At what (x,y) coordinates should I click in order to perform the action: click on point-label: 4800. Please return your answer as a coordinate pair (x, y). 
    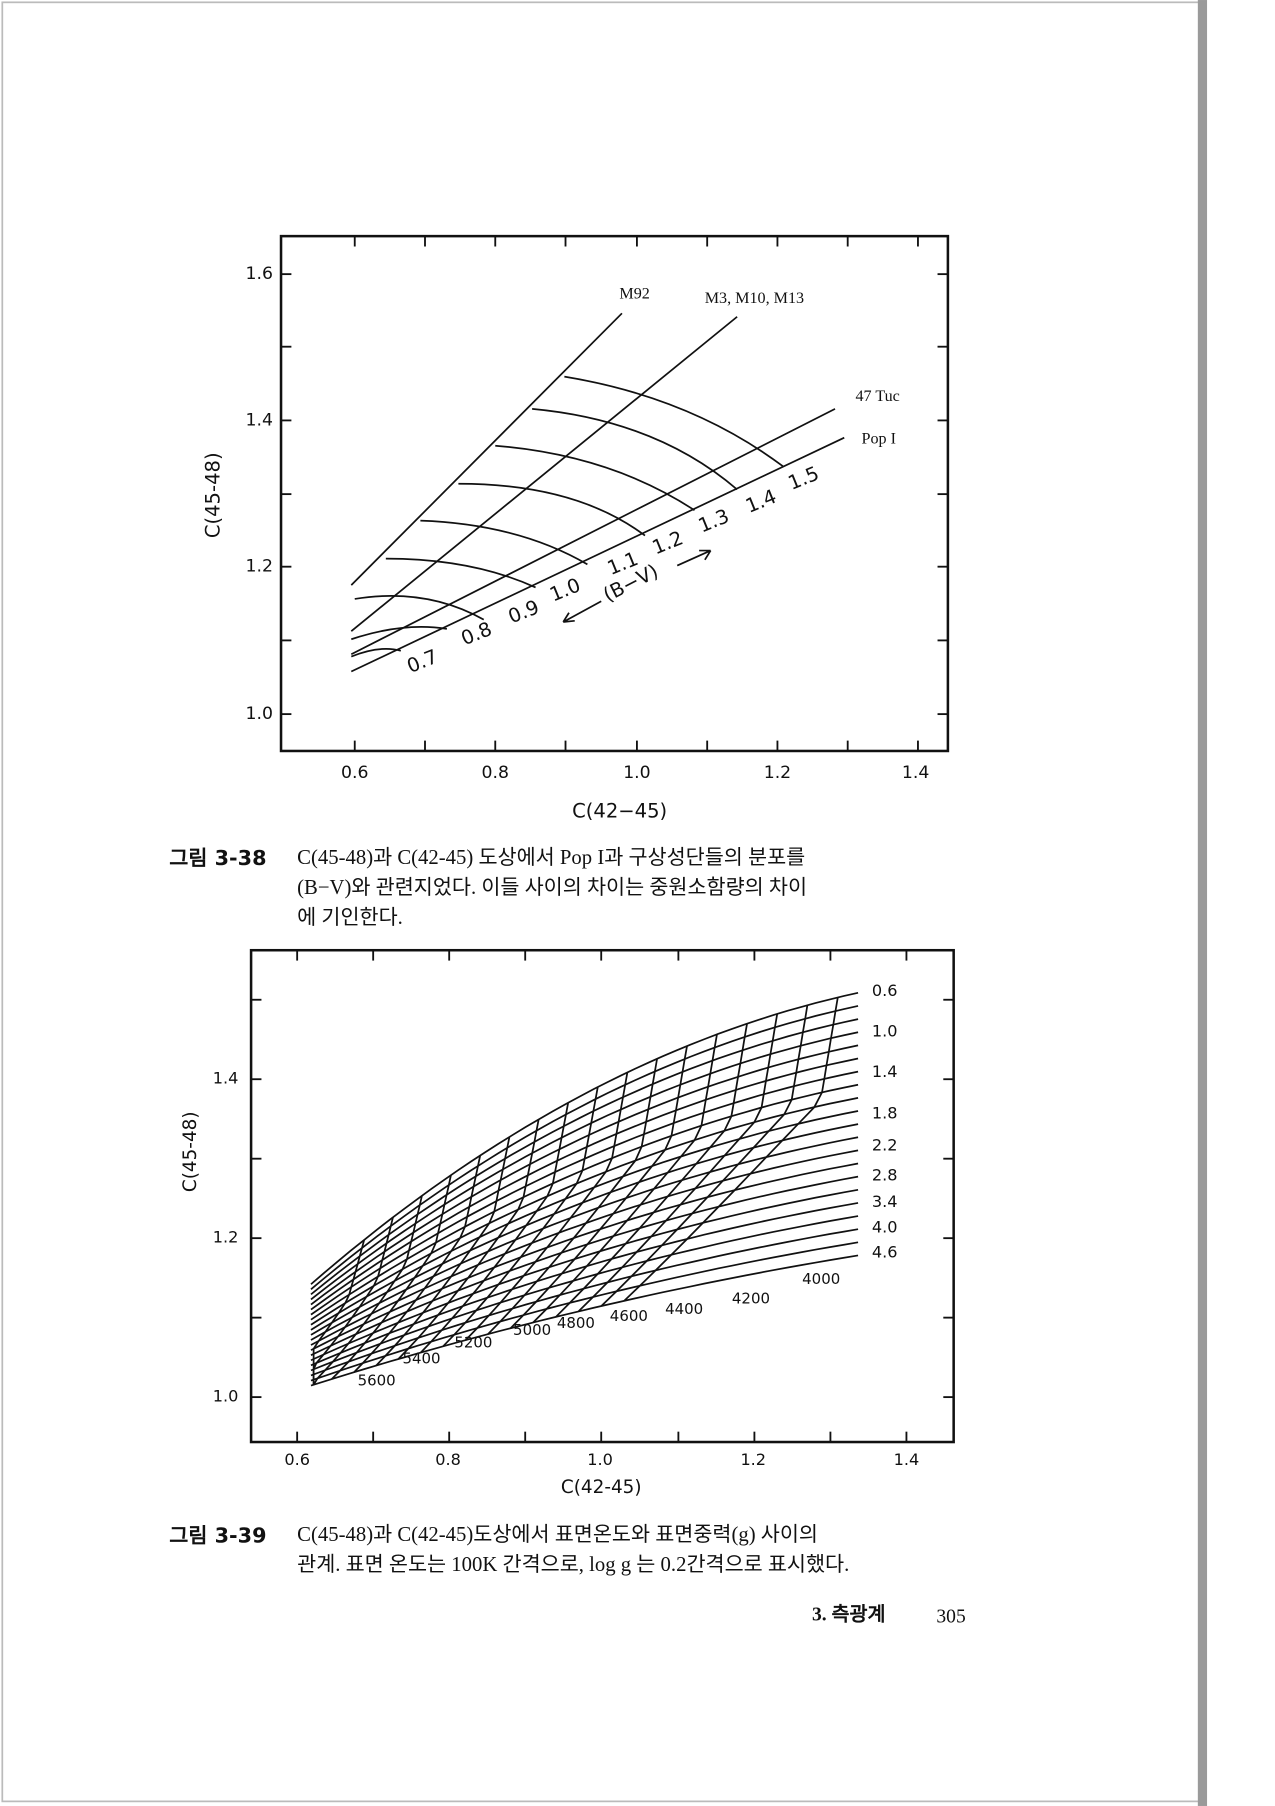
    Looking at the image, I should click on (576, 1323).